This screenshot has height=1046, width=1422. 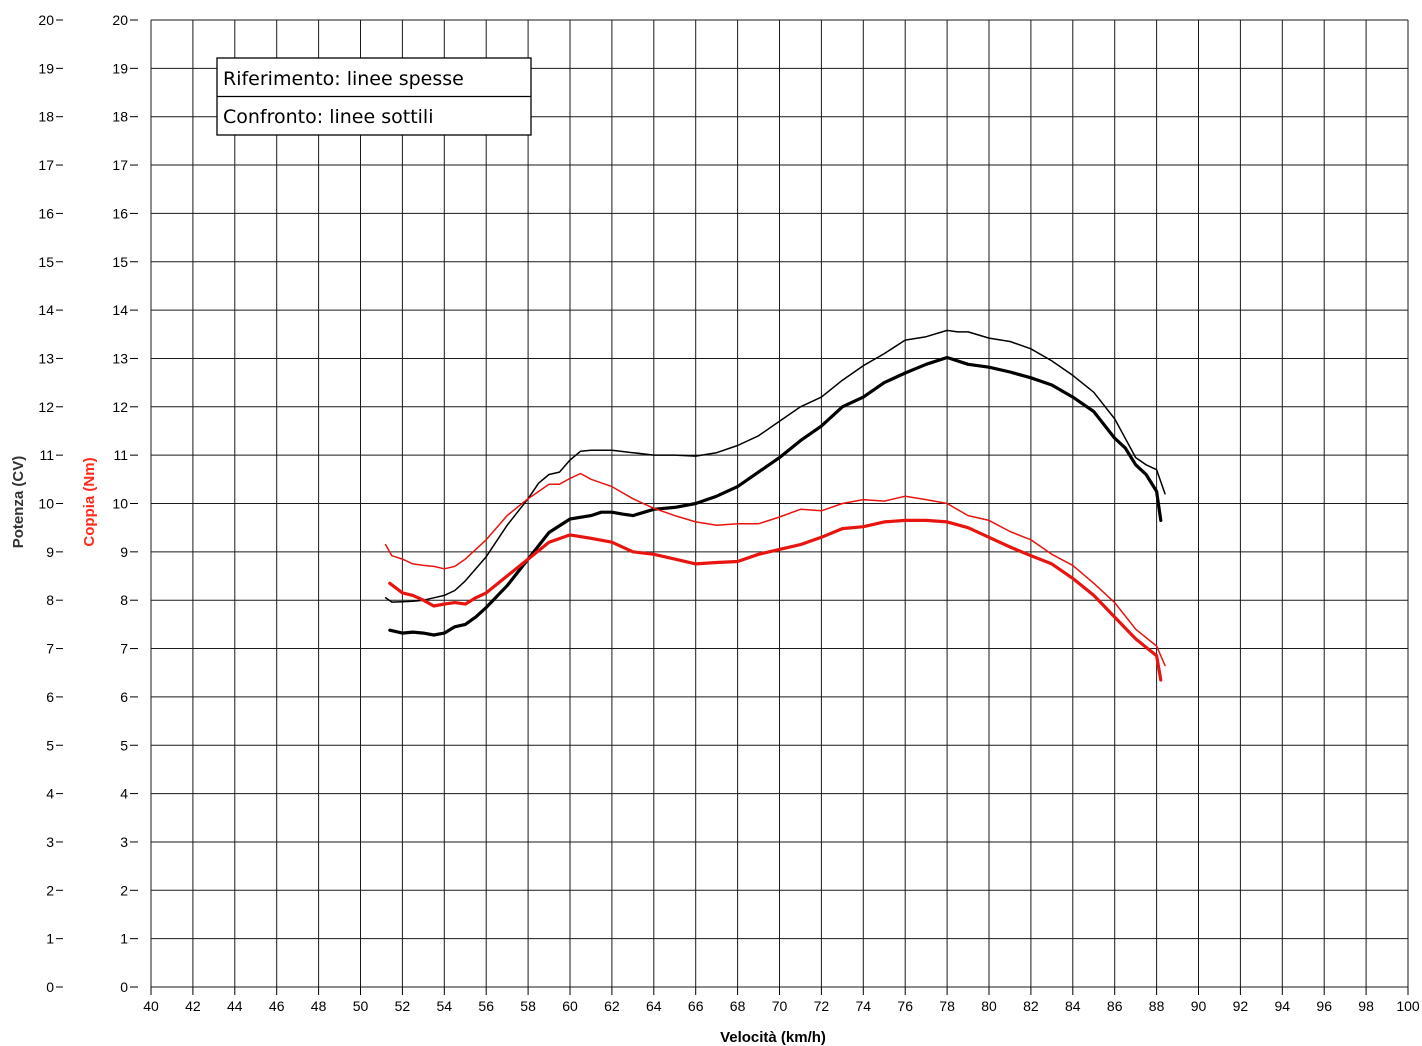 I want to click on torque-tick-label: 5, so click(x=124, y=745).